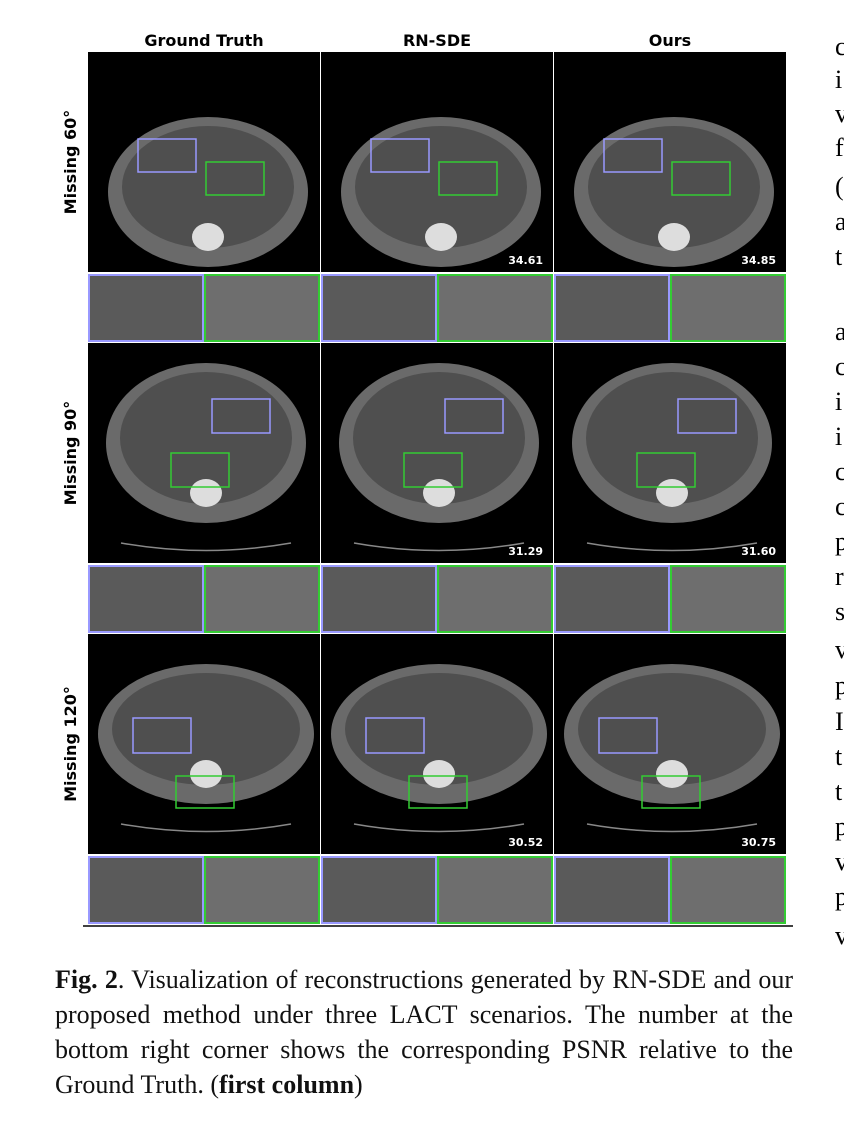 The height and width of the screenshot is (1140, 844). What do you see at coordinates (525, 551) in the screenshot?
I see `psnr-value: 31.29` at bounding box center [525, 551].